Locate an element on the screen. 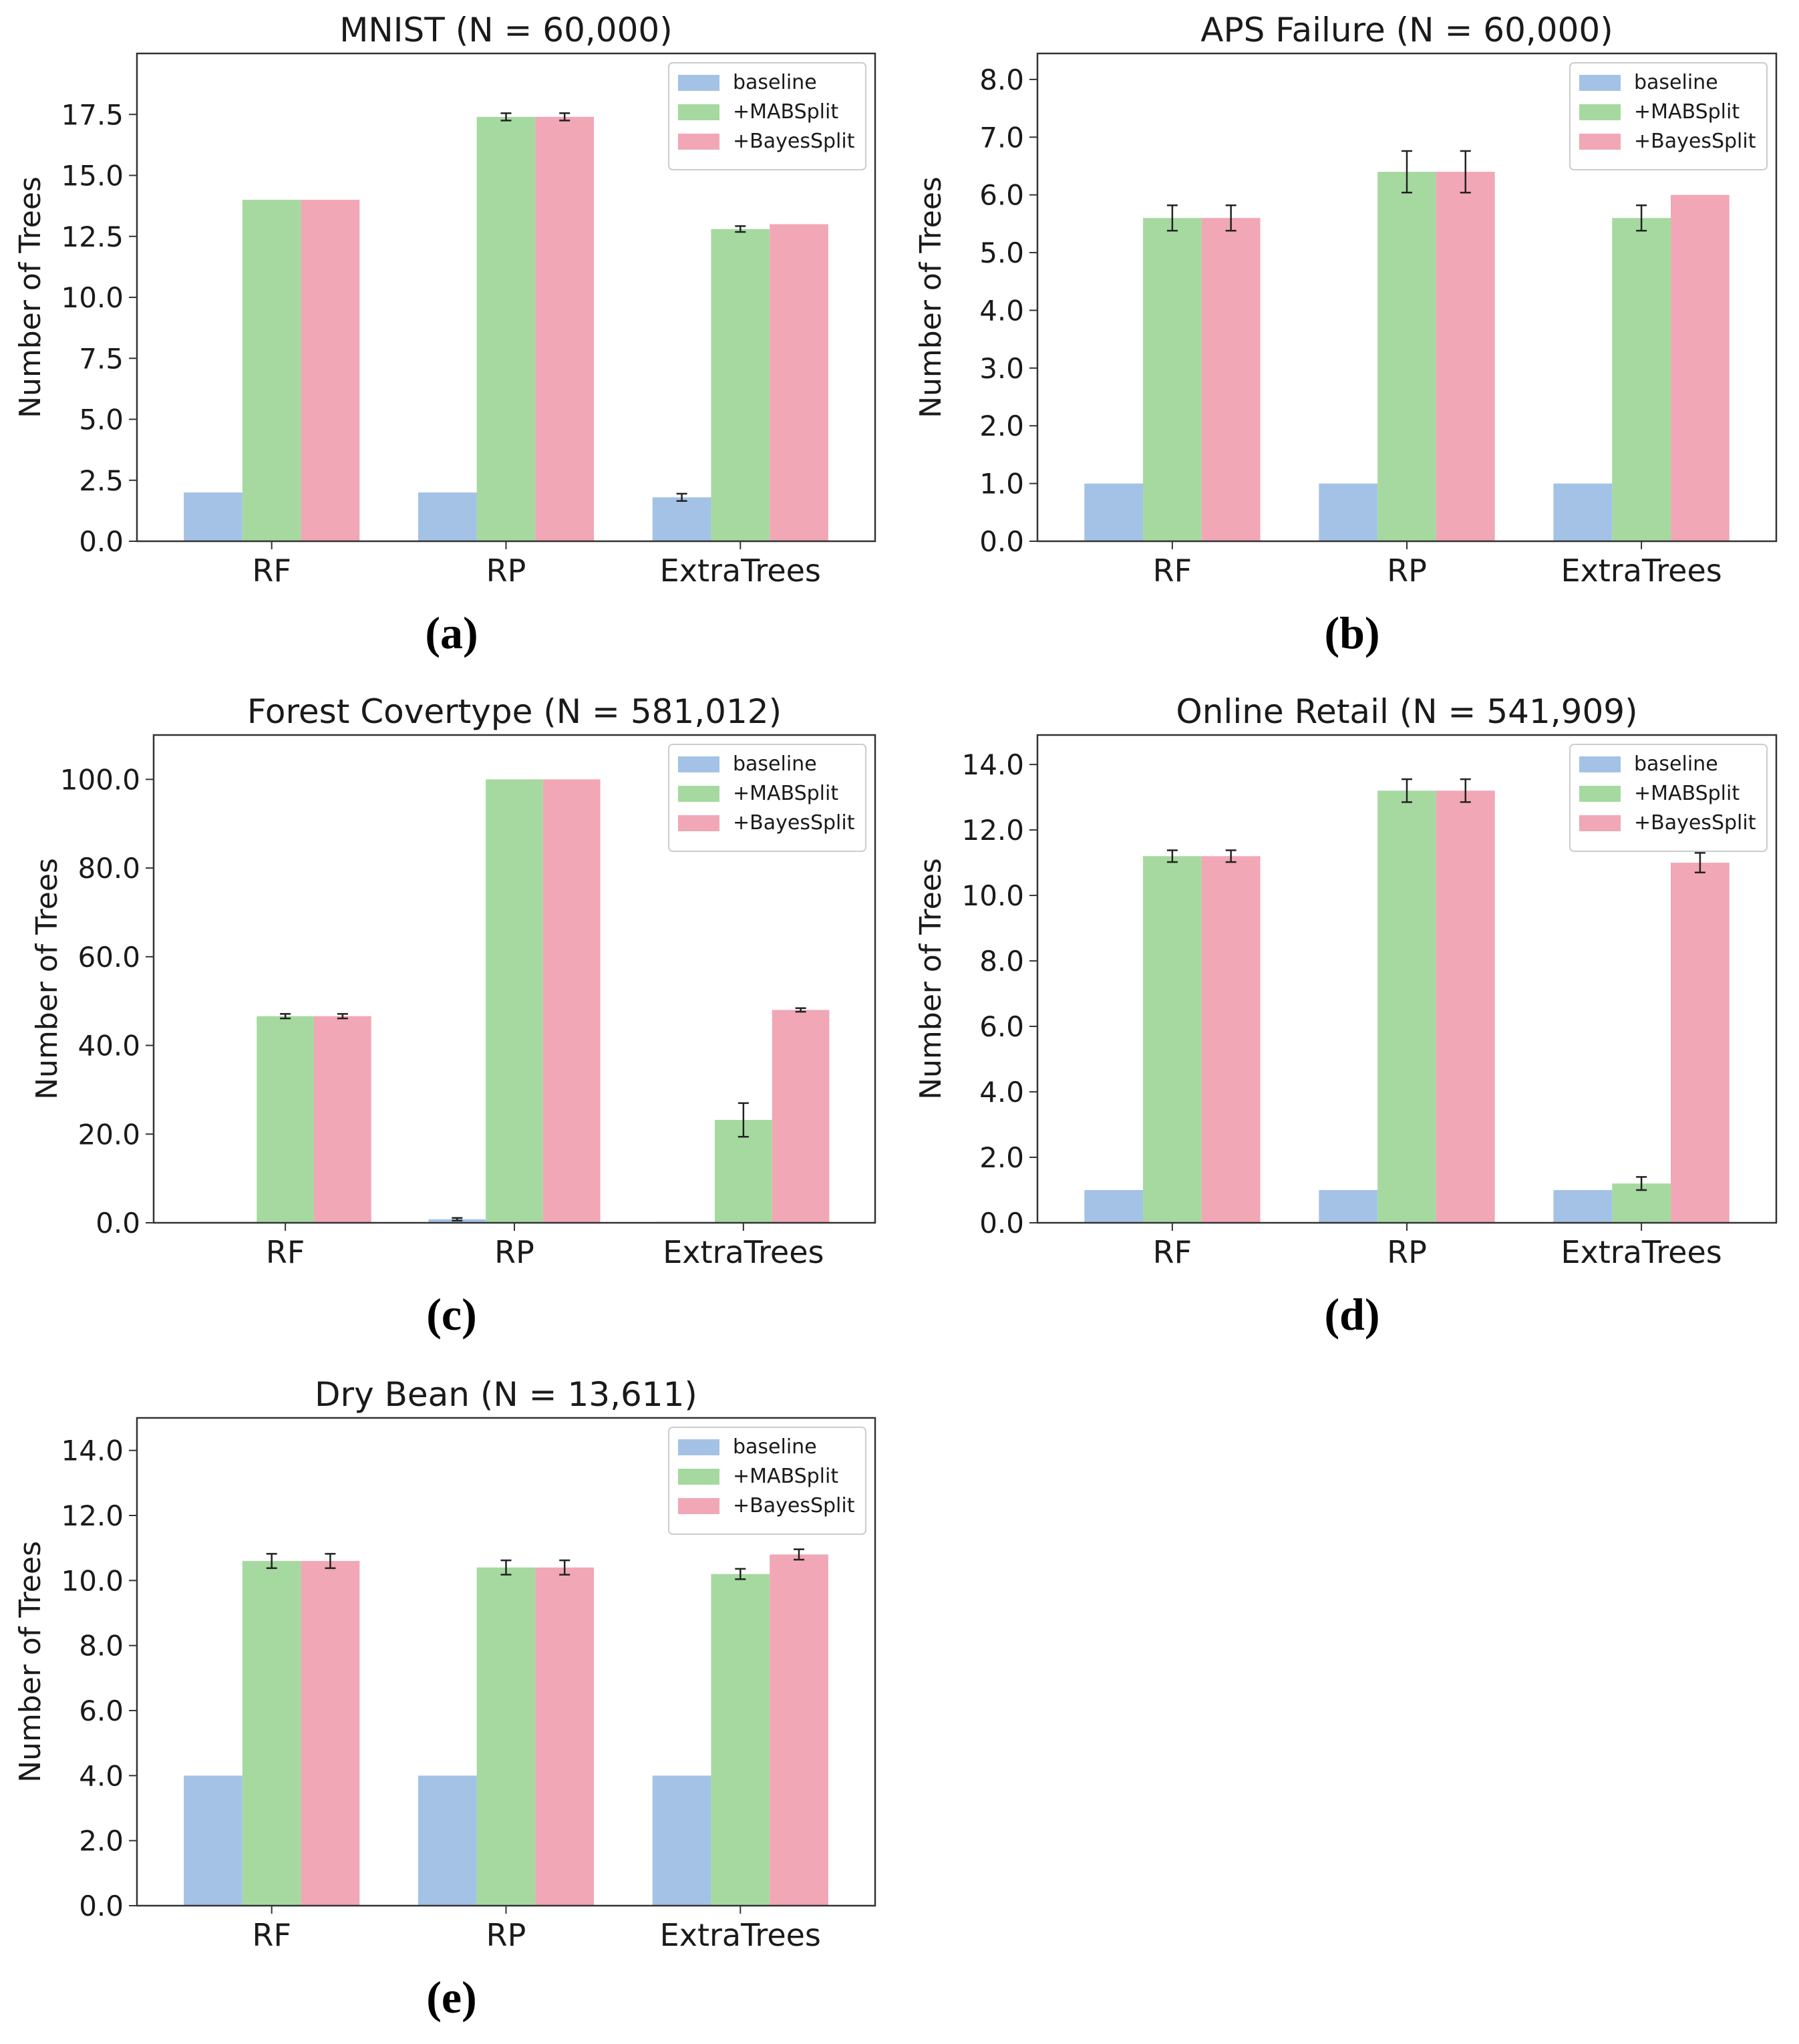  y-tick-label: 2.5 is located at coordinates (101, 480).